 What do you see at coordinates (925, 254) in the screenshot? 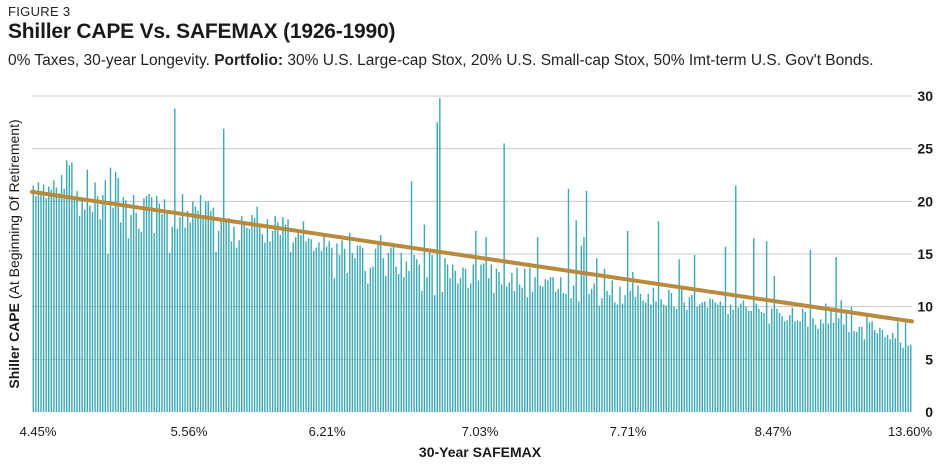
I see `y-tick-labels: 0 5 10 15 20 25 30` at bounding box center [925, 254].